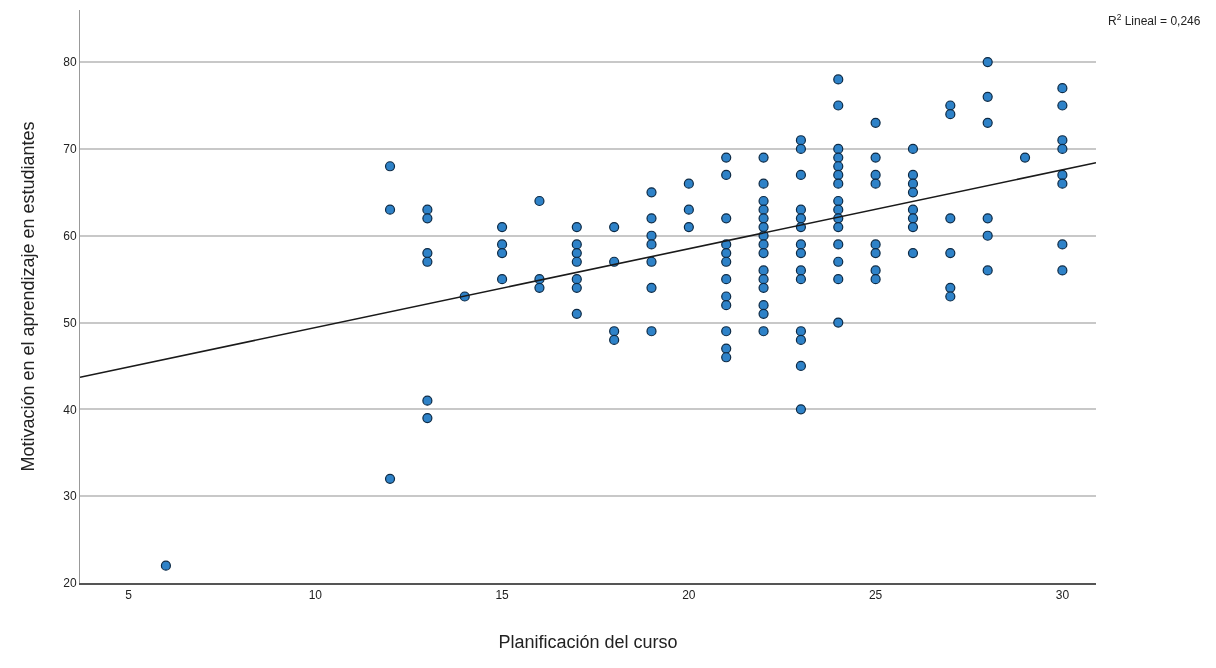 The image size is (1216, 668). I want to click on y-tick-label: 70, so click(70, 149).